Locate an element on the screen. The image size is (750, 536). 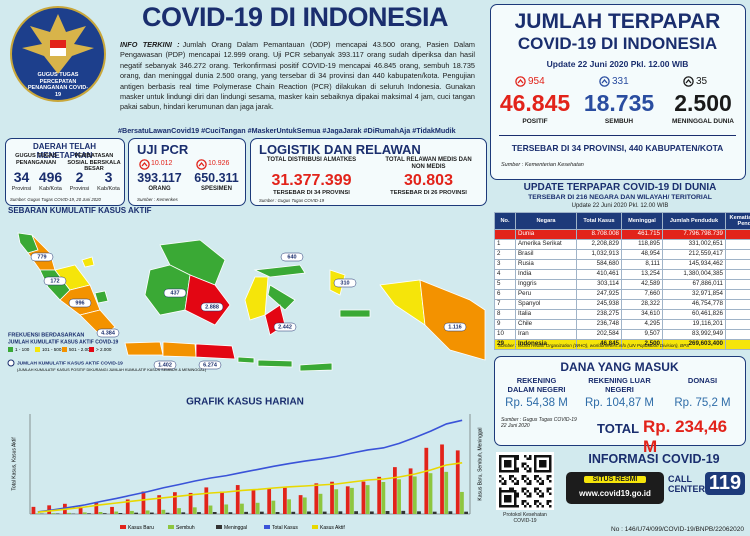
legend-label: Total Kasus is located at coordinates (285, 528).